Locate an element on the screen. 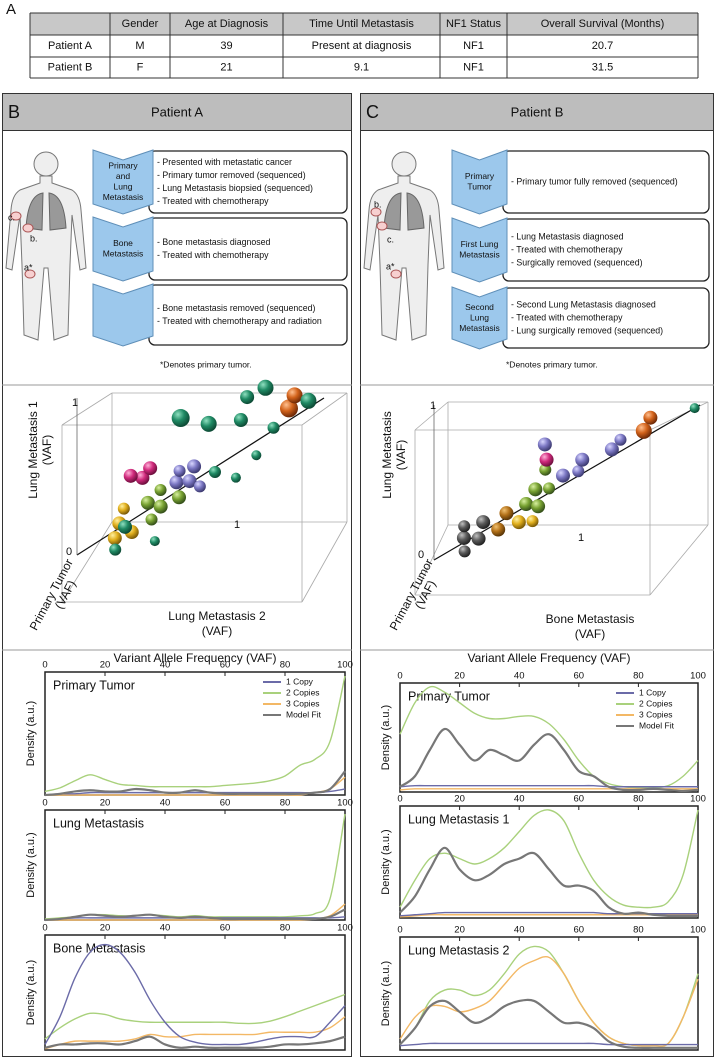 The image size is (716, 1059). stage-label: Tumor is located at coordinates (479, 187).